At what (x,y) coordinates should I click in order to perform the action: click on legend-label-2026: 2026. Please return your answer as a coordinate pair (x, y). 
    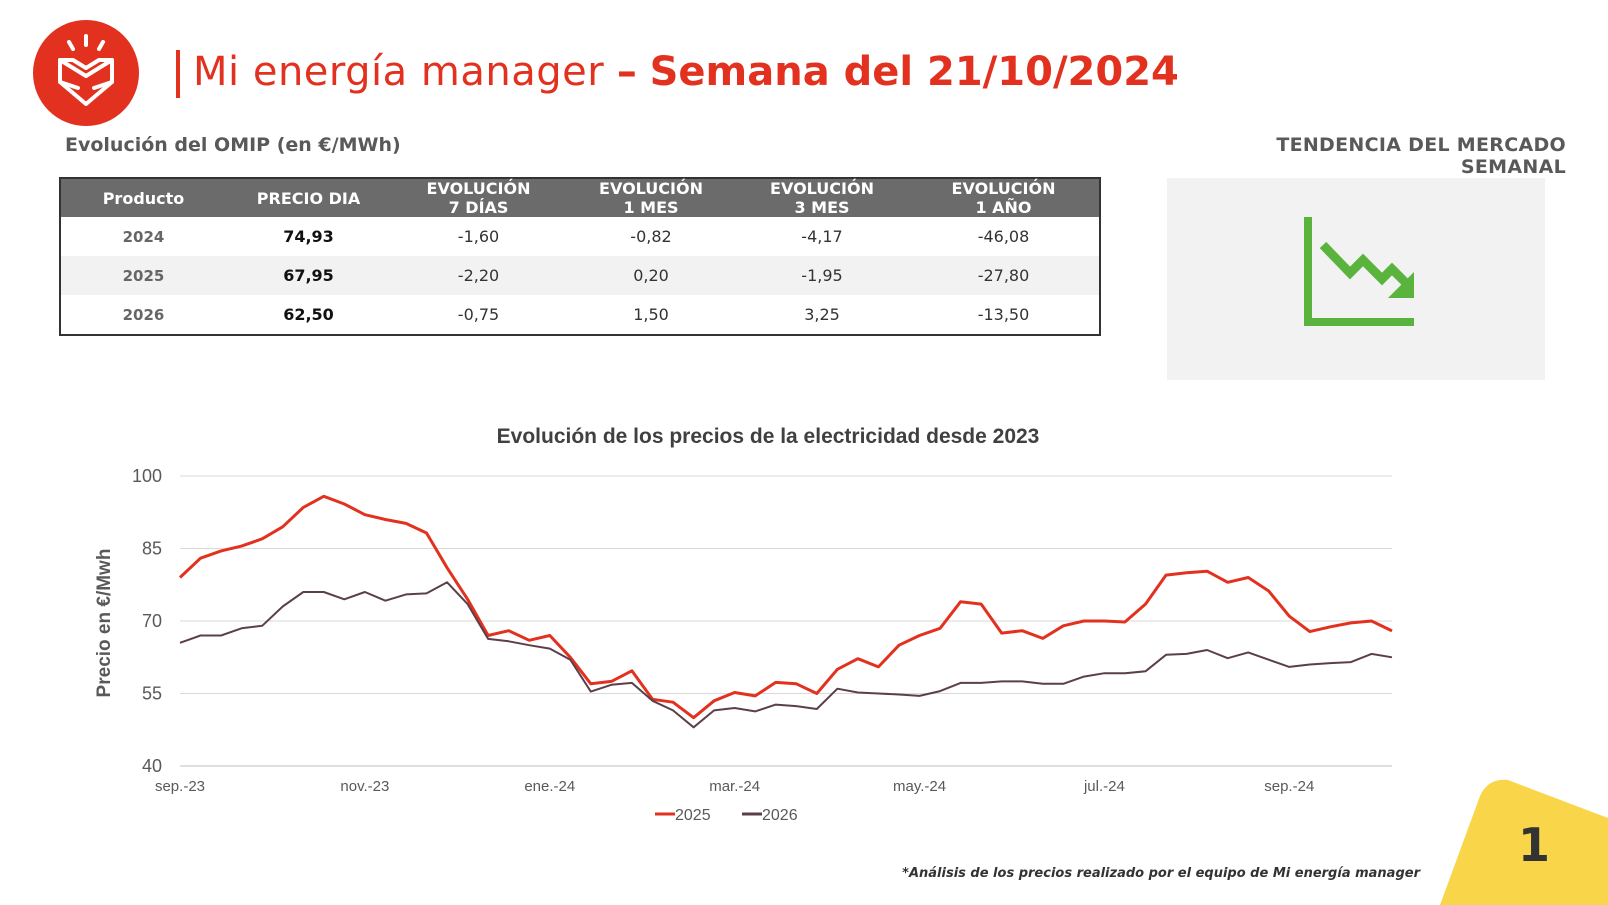
    Looking at the image, I should click on (780, 815).